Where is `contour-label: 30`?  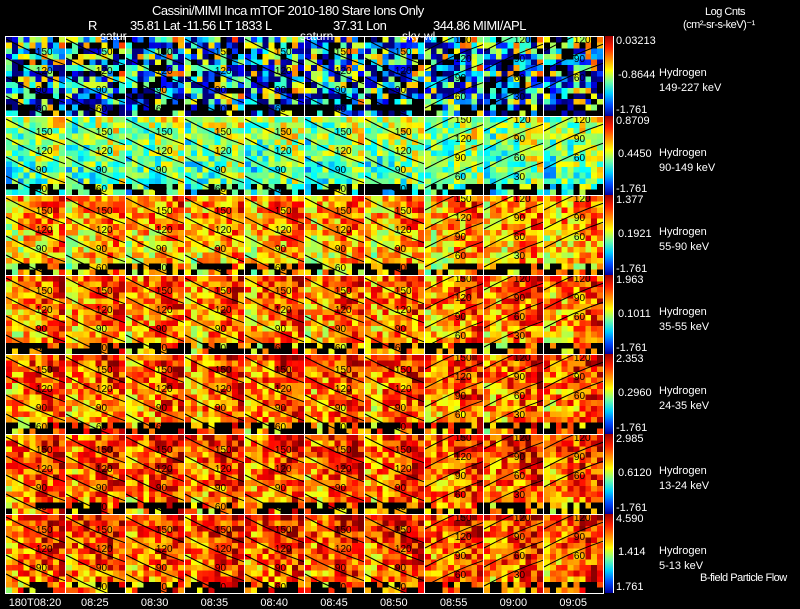
contour-label: 30 is located at coordinates (520, 97).